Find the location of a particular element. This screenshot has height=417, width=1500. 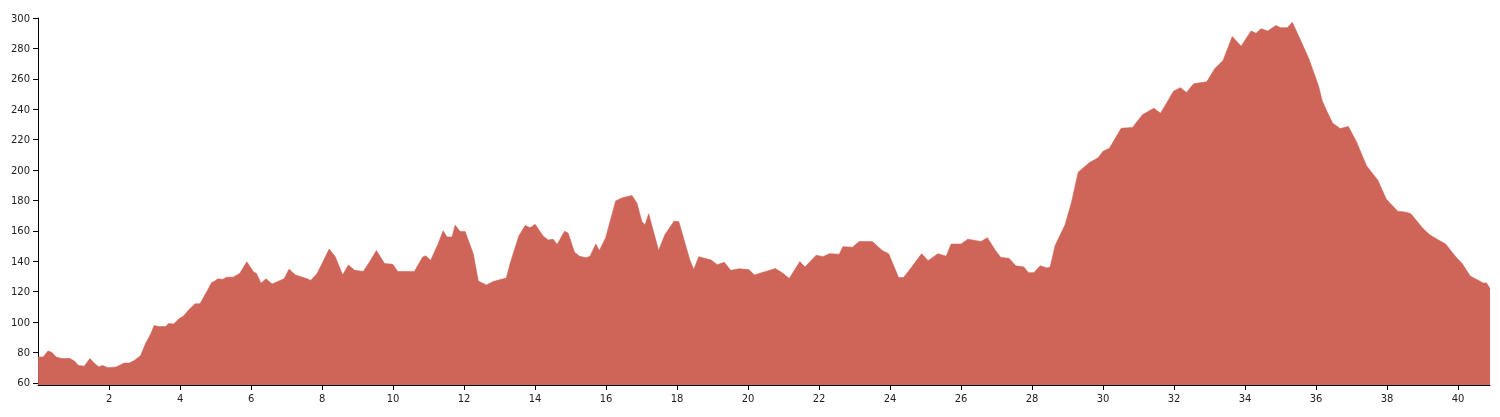

x-tick-label: 2 is located at coordinates (109, 398).